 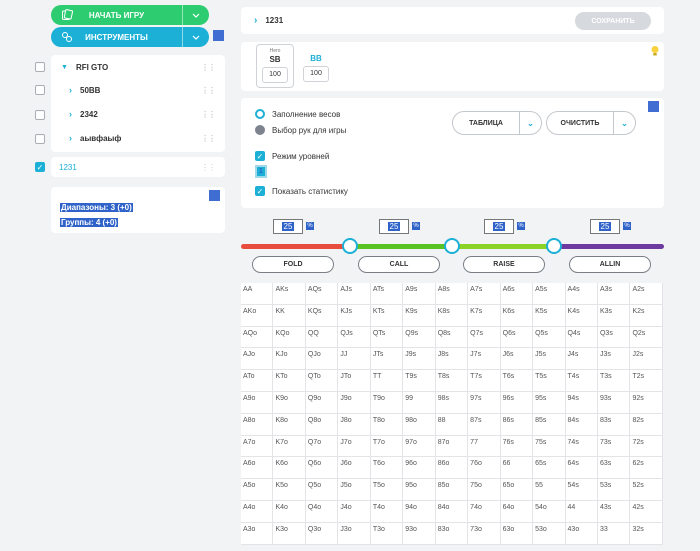 What do you see at coordinates (517, 315) in the screenshot?
I see `hand-cell: K6s` at bounding box center [517, 315].